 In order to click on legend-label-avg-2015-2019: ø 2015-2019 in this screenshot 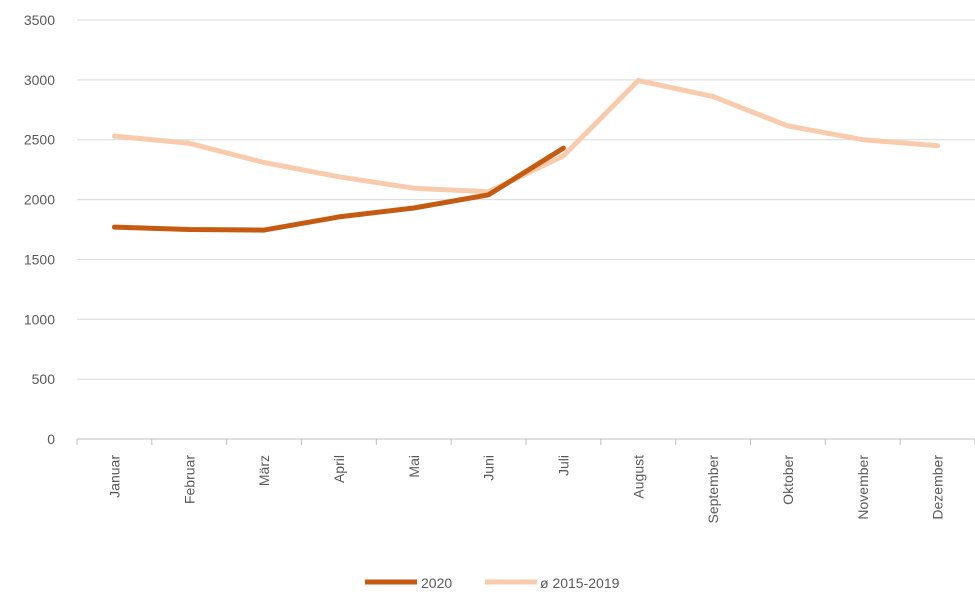, I will do `click(580, 583)`.